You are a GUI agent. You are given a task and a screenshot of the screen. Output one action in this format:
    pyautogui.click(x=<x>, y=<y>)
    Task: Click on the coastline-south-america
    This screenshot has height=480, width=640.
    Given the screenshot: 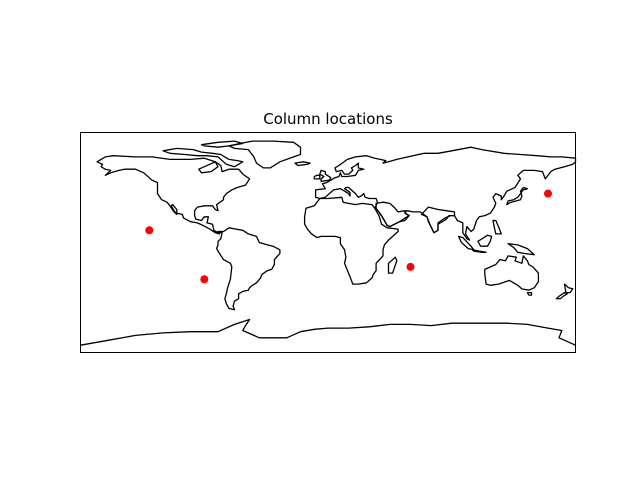 What is the action you would take?
    pyautogui.click(x=248, y=269)
    